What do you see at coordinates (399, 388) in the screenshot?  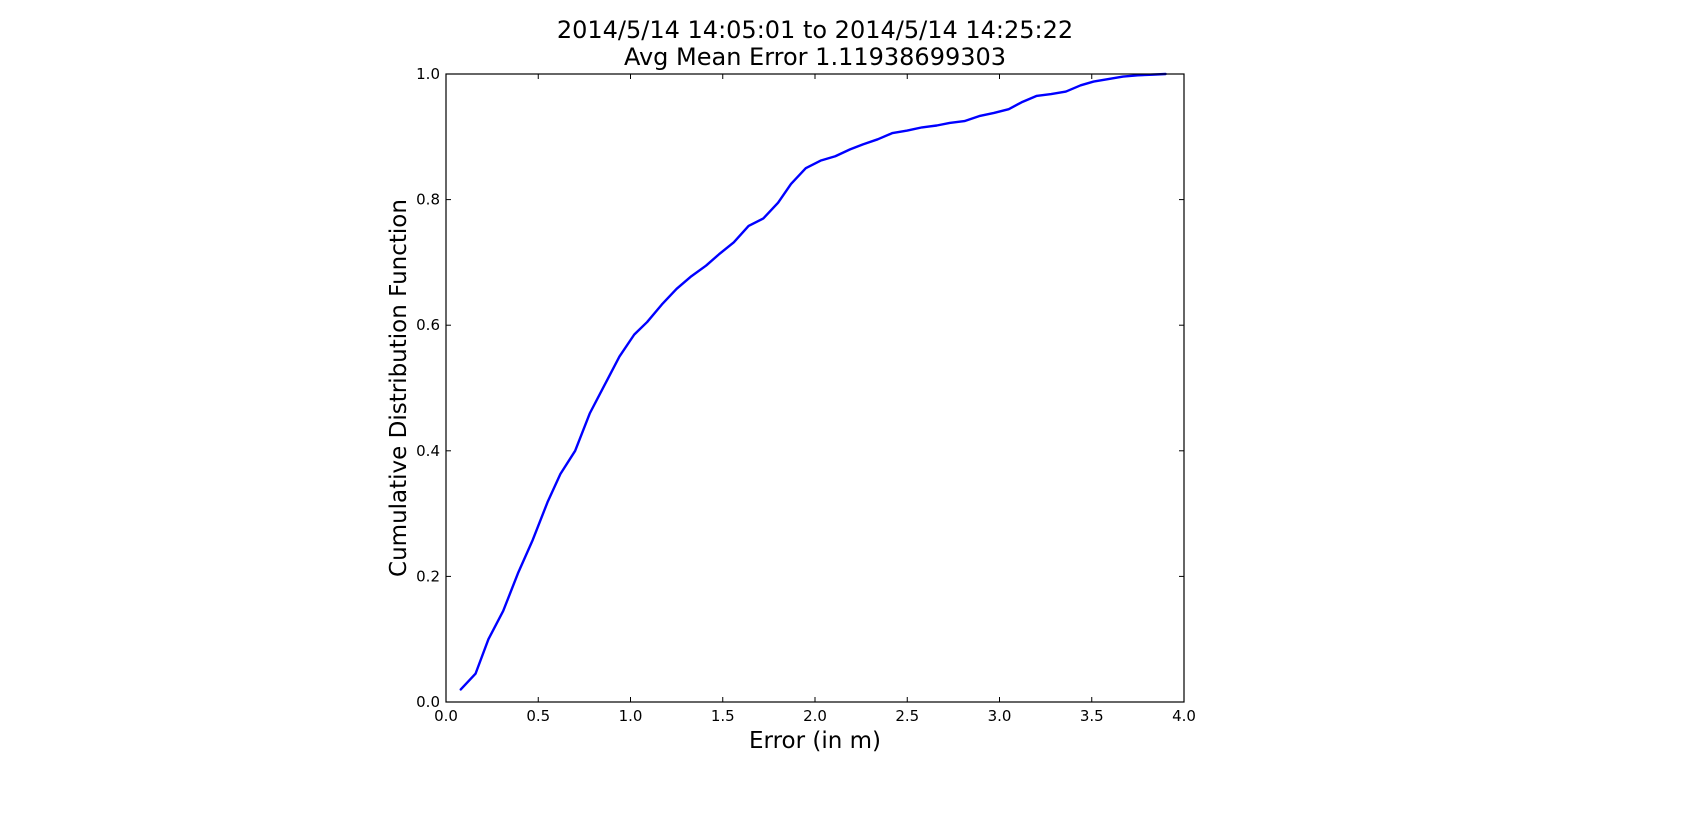 I see `y-axis-label: Cumulative Distribution Function` at bounding box center [399, 388].